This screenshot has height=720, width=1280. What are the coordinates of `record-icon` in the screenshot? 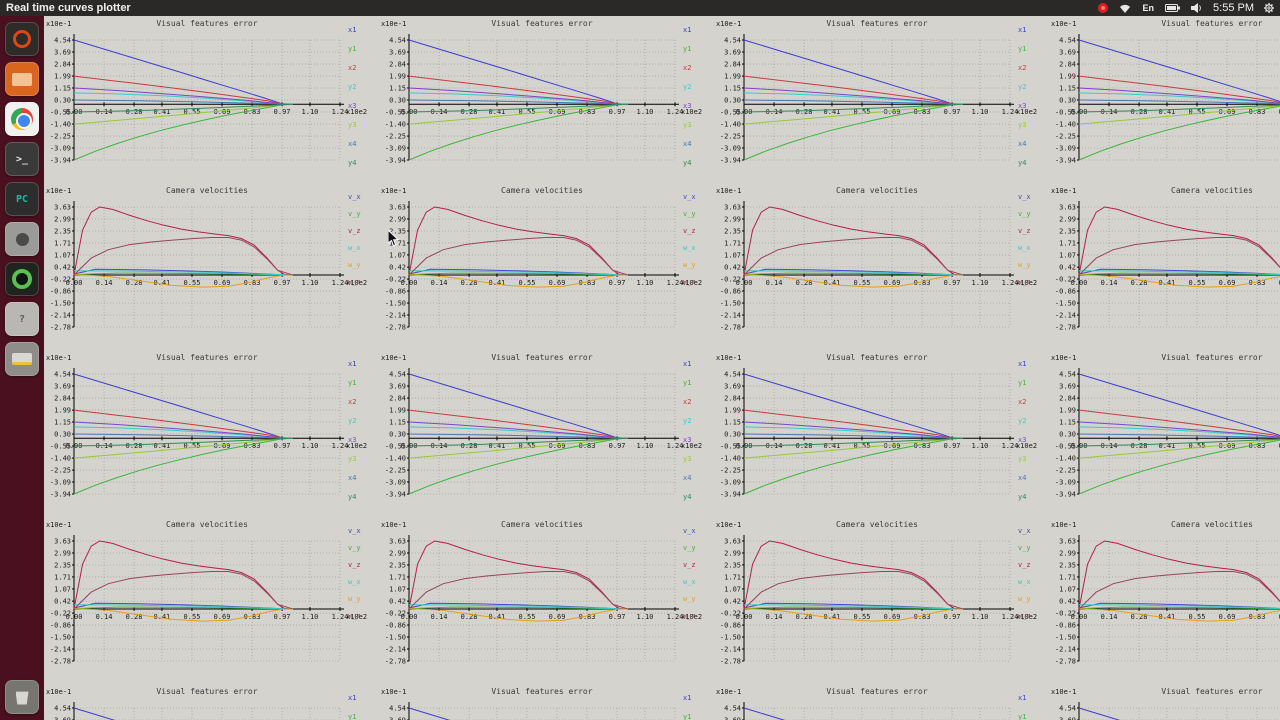 It's located at (1103, 8).